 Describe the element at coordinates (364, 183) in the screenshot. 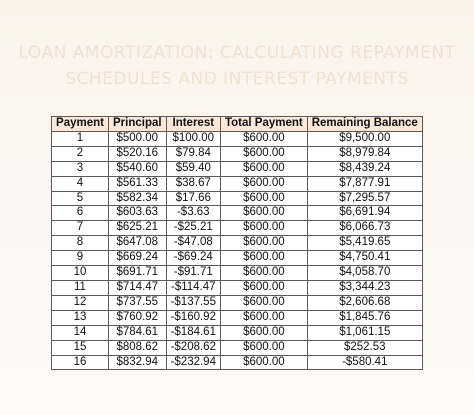

I see `cell-remaining-balance: $7,877.91` at that location.